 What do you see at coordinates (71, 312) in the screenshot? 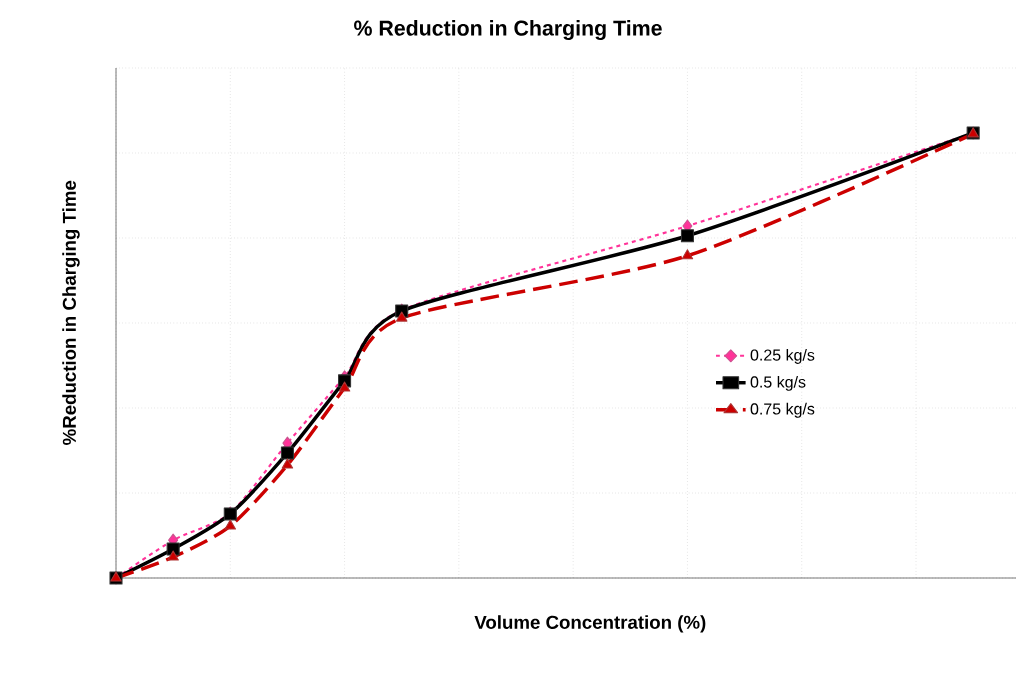
I see `y-axis-title: %Reduction in Charging Time` at bounding box center [71, 312].